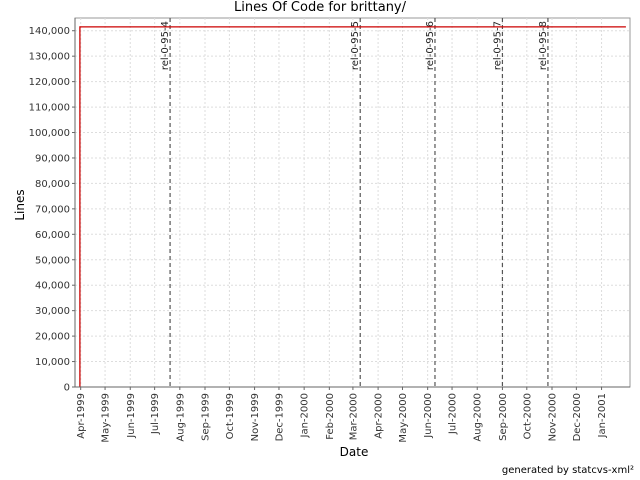  I want to click on x-tick-label: Apr-2000, so click(379, 416).